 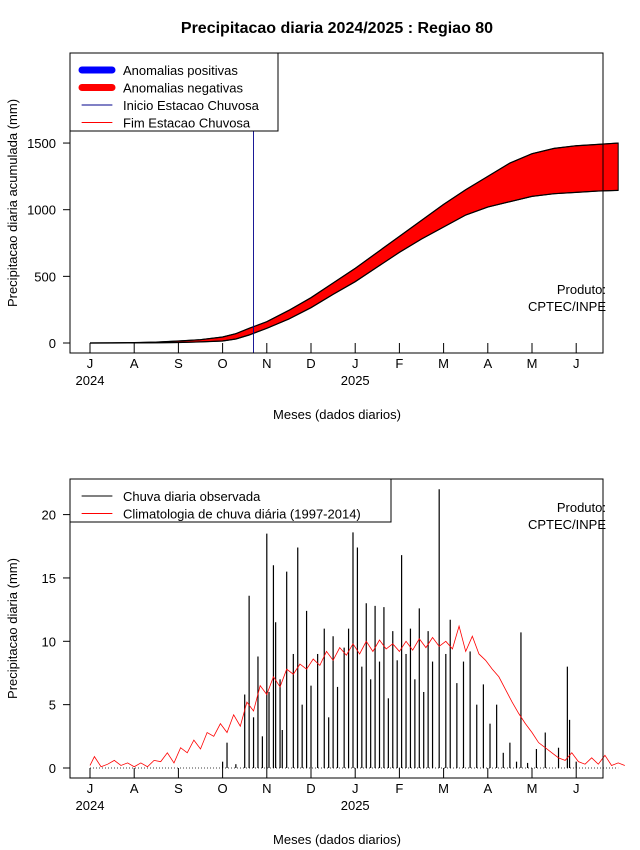 What do you see at coordinates (192, 496) in the screenshot?
I see `legend-label: Chuva diaria observada` at bounding box center [192, 496].